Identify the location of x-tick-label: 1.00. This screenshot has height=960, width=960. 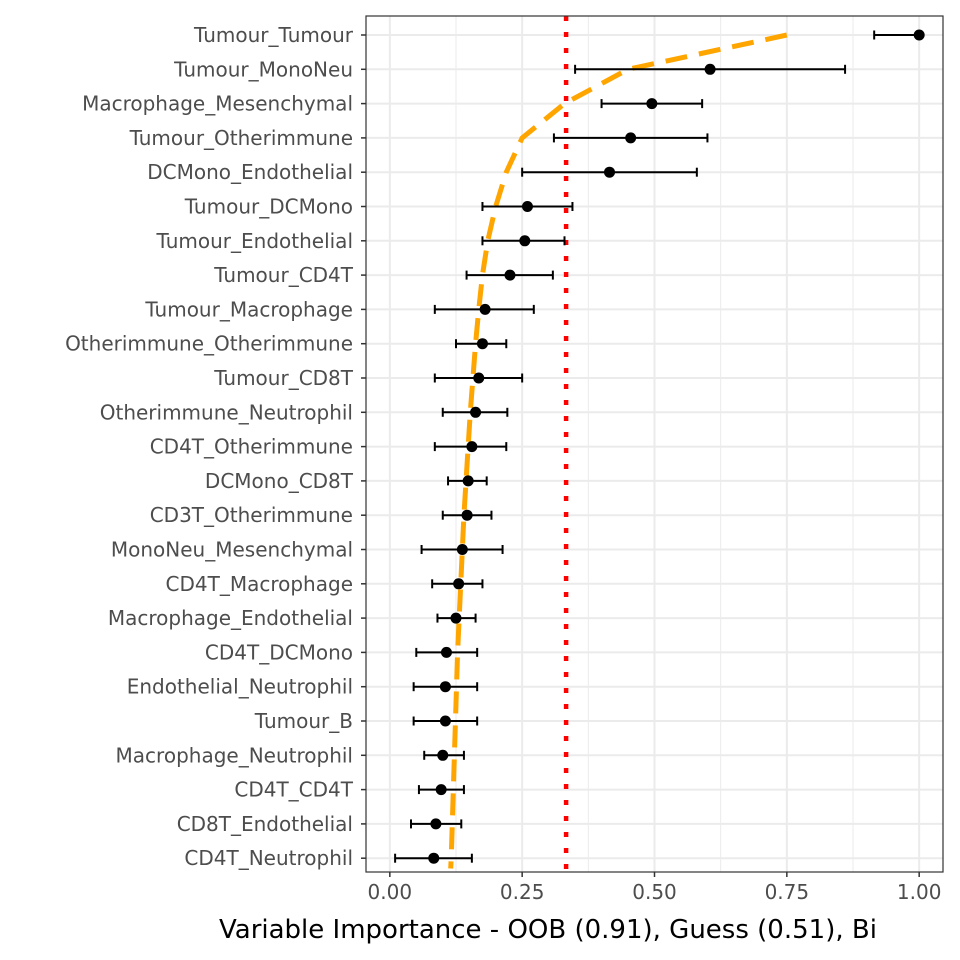
(919, 892).